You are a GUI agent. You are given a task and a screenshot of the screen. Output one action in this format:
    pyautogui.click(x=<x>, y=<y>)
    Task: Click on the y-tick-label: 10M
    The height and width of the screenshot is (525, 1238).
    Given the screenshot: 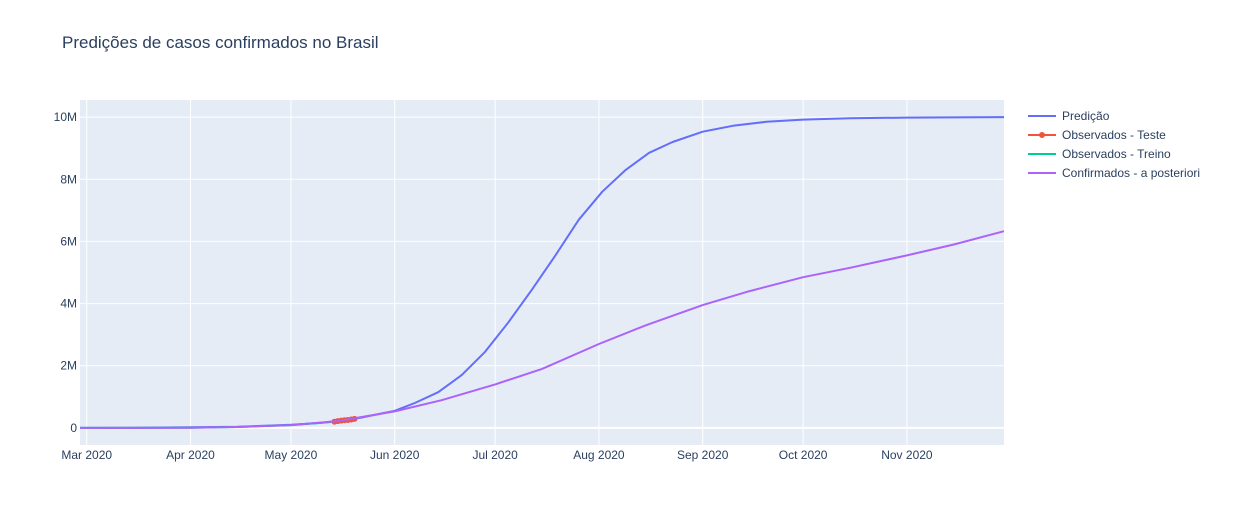 What is the action you would take?
    pyautogui.click(x=65, y=117)
    